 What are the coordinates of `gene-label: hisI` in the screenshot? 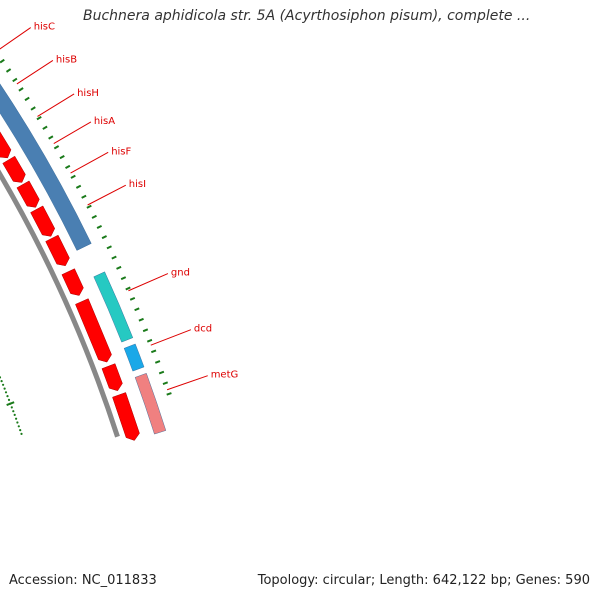 It's located at (137, 184).